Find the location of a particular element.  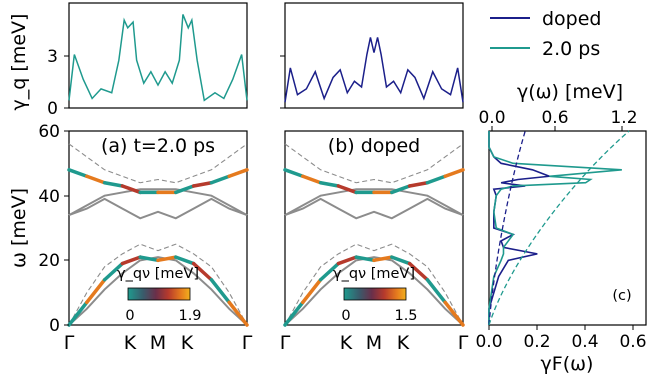

colorbar-max: 1.9 is located at coordinates (189, 316).